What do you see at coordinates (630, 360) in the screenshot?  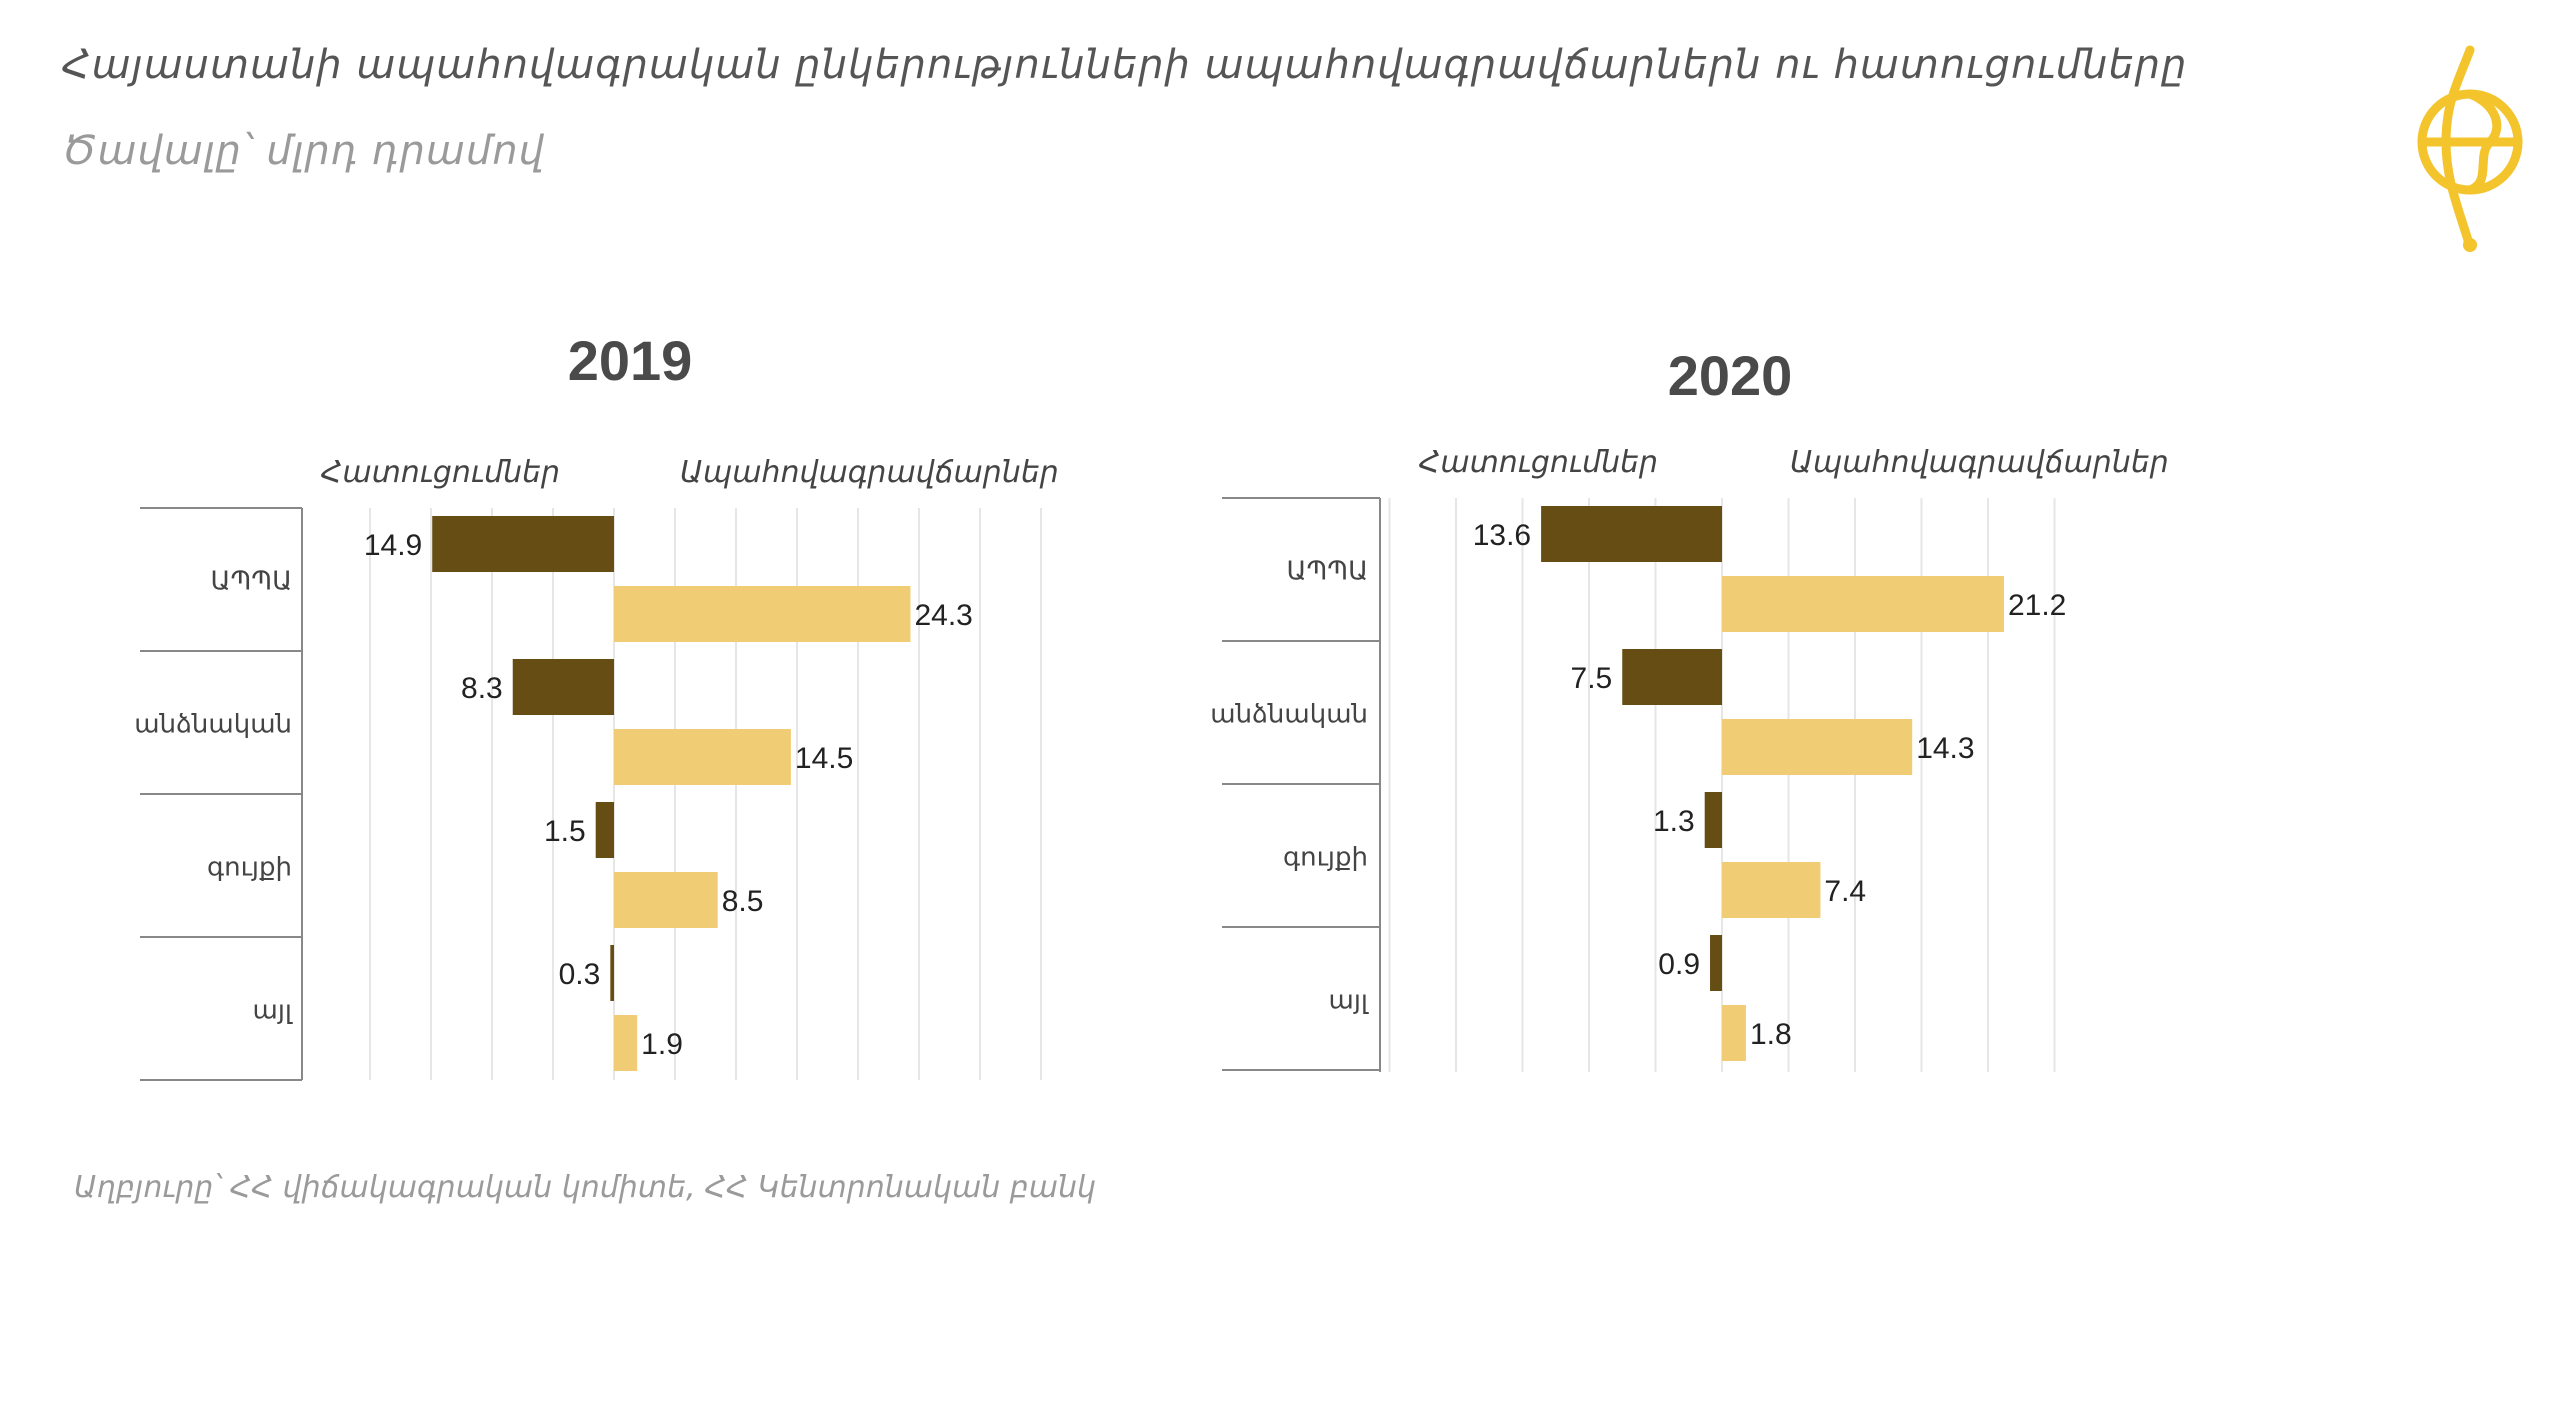 I see `chart-title: 2019` at bounding box center [630, 360].